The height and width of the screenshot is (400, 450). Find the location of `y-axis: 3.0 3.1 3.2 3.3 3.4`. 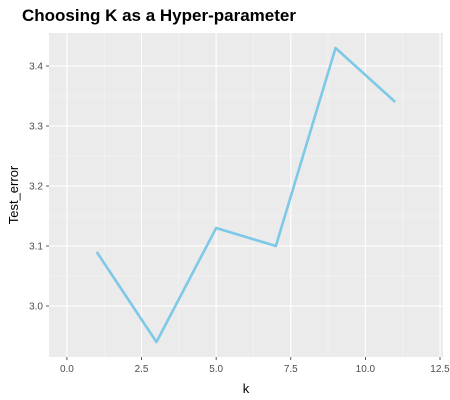

y-axis: 3.0 3.1 3.2 3.3 3.4 is located at coordinates (39, 187).